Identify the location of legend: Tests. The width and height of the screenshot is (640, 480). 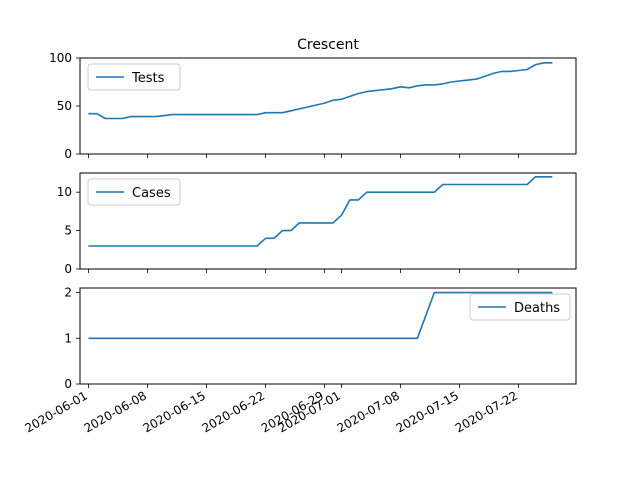
(134, 77).